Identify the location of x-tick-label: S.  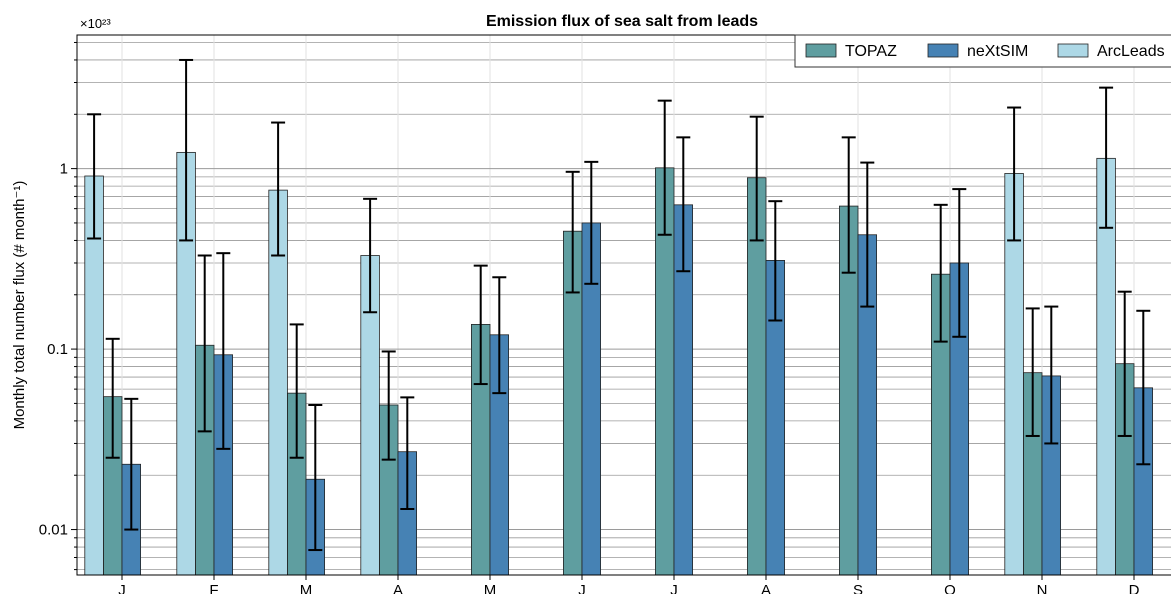
(858, 588).